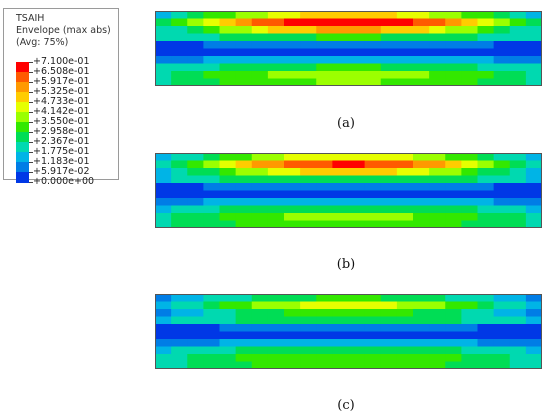  Describe the element at coordinates (63, 30) in the screenshot. I see `legend-title-envelope: Envelope (max abs)` at that location.